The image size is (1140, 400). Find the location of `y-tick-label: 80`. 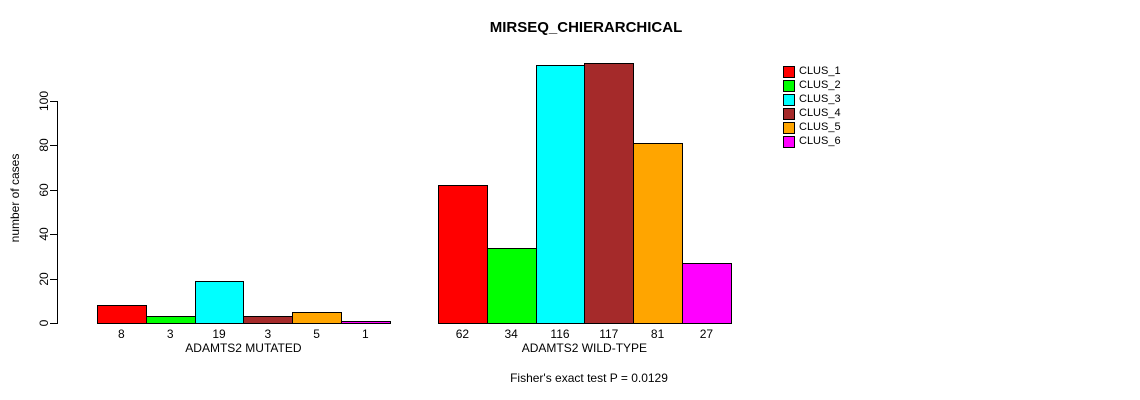

y-tick-label: 80 is located at coordinates (44, 145).